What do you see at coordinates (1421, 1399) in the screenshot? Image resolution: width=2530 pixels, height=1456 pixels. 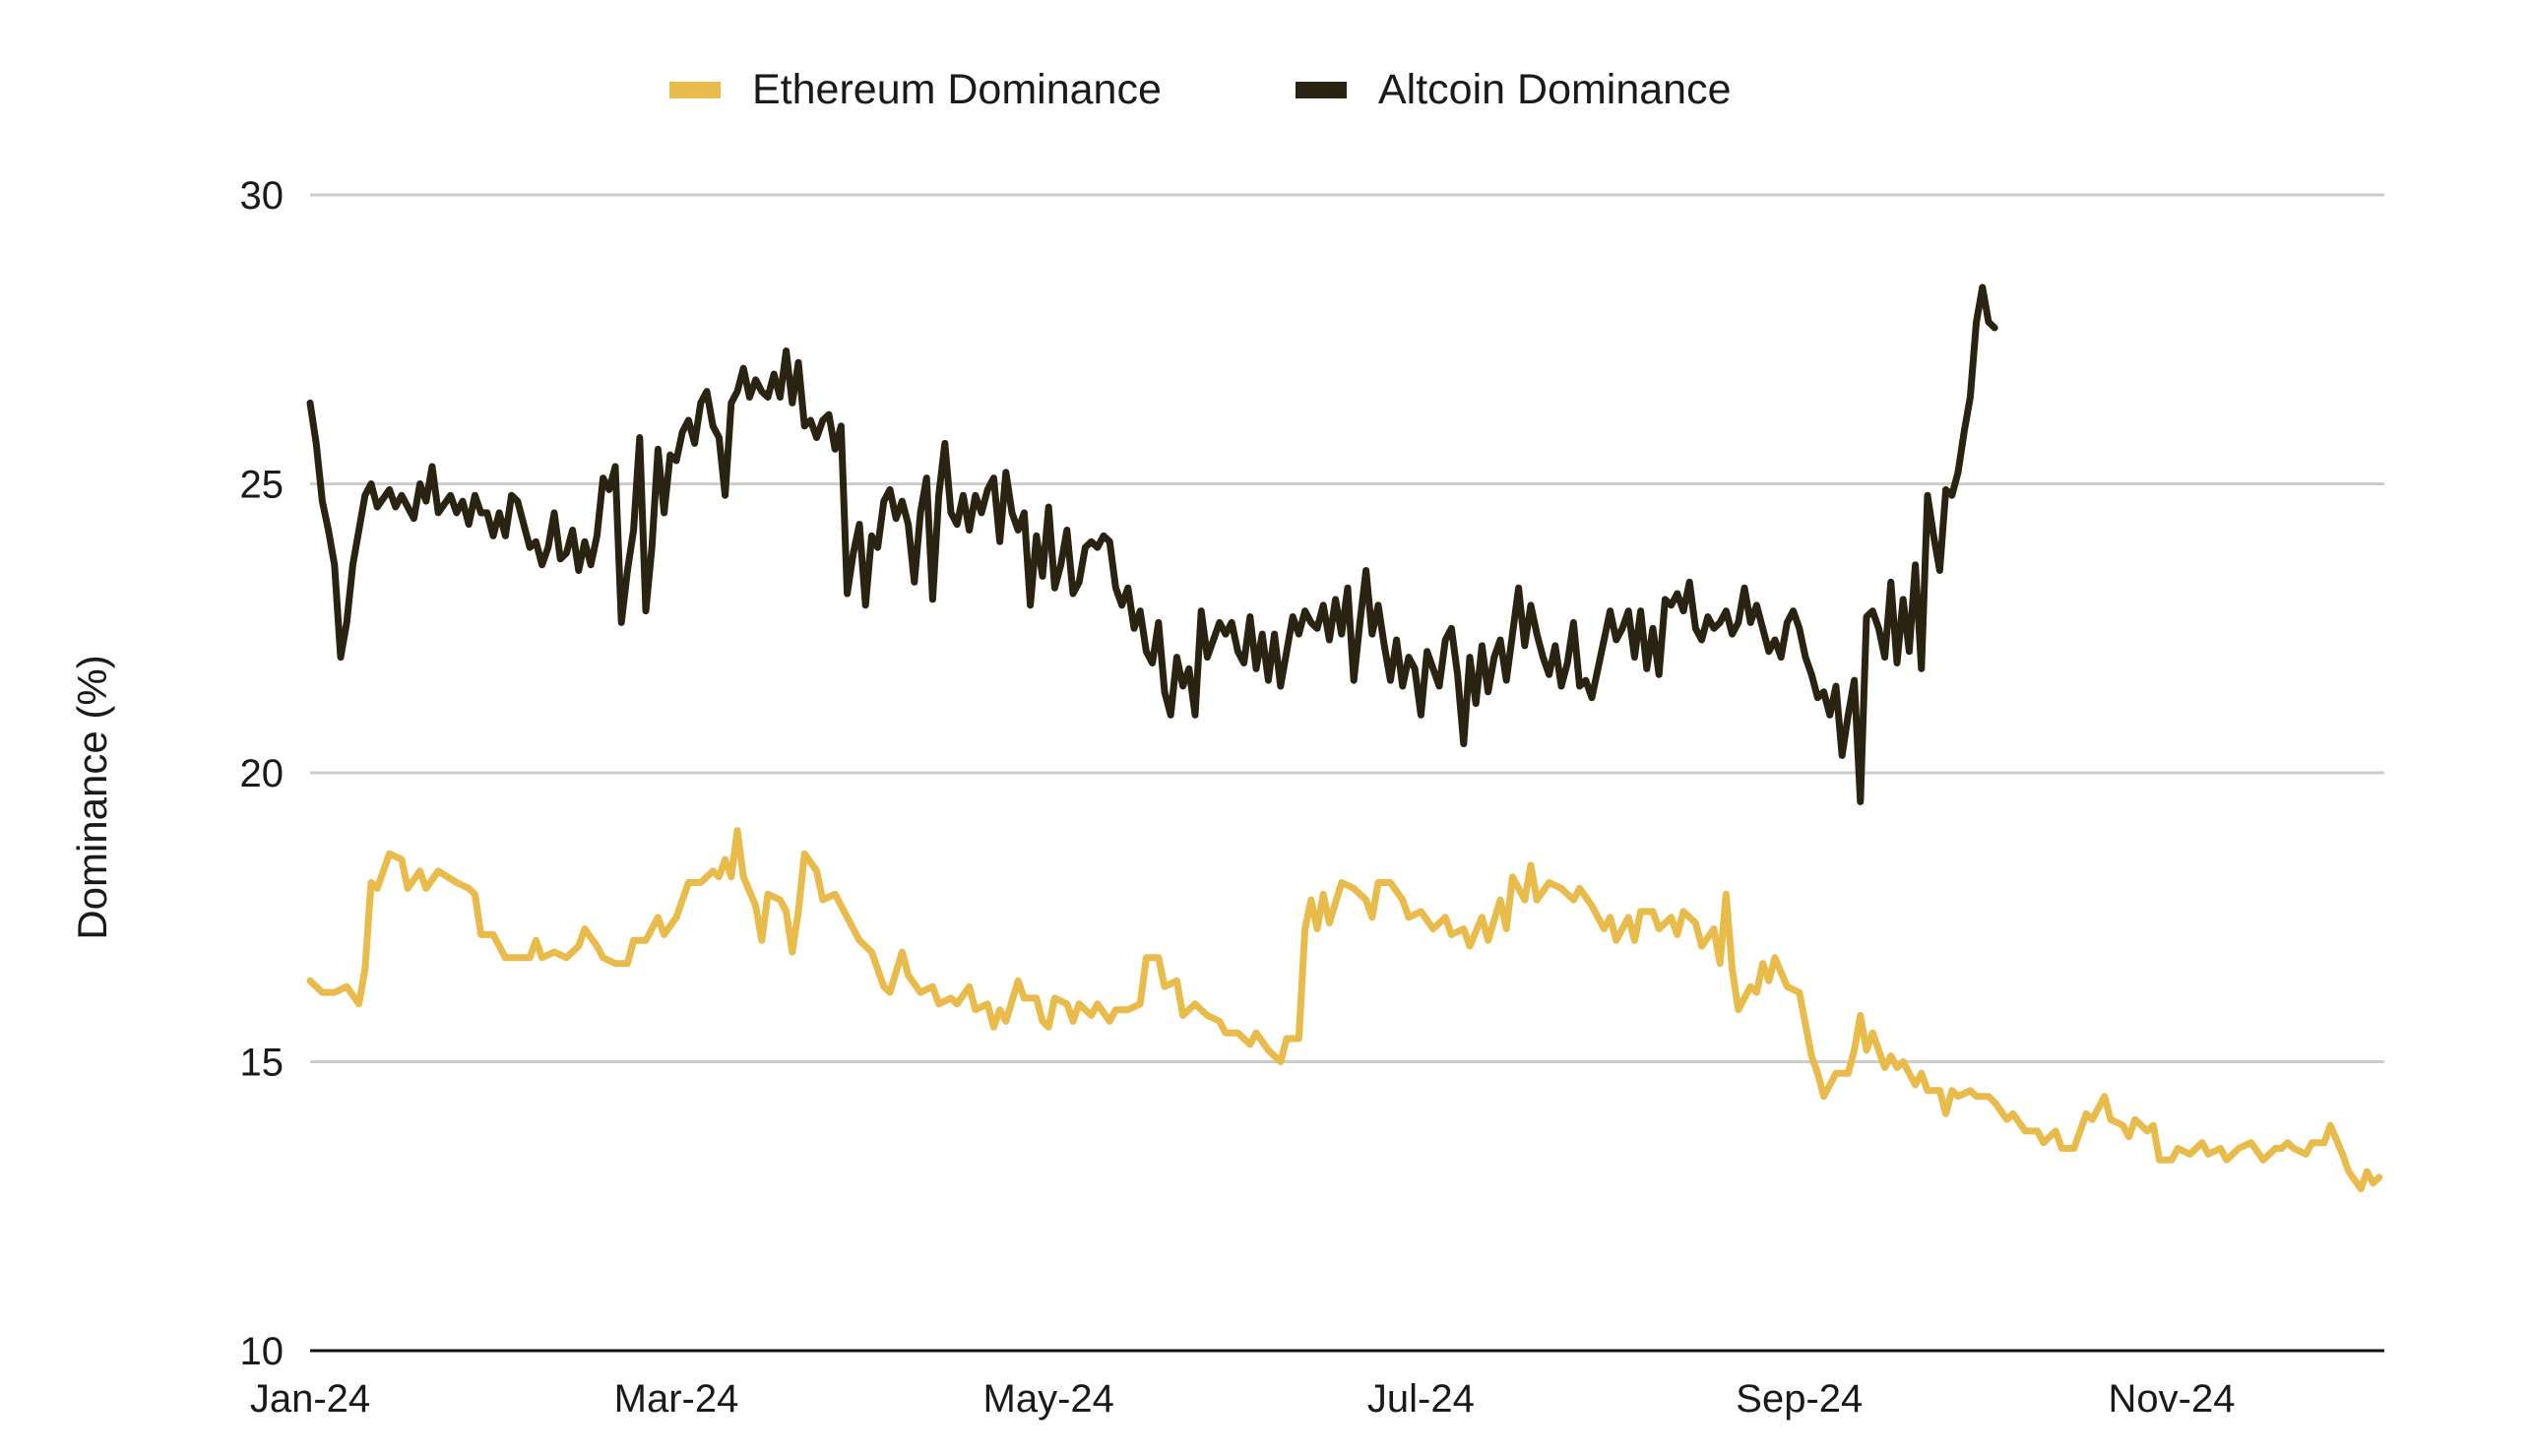 I see `x-tick-label: Jul-24` at bounding box center [1421, 1399].